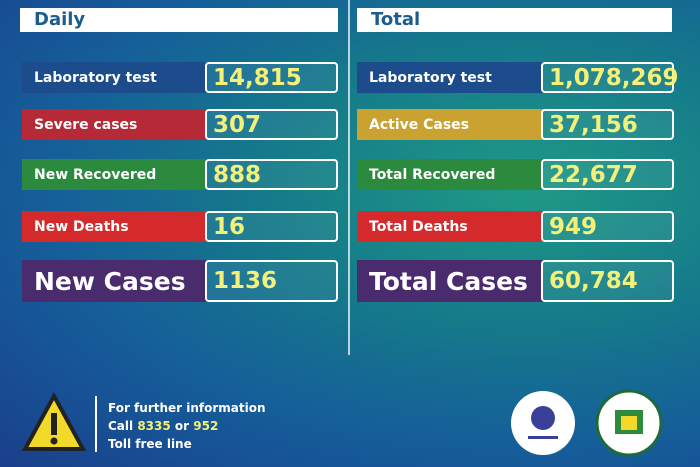  What do you see at coordinates (271, 77) in the screenshot?
I see `row-value: 14,815` at bounding box center [271, 77].